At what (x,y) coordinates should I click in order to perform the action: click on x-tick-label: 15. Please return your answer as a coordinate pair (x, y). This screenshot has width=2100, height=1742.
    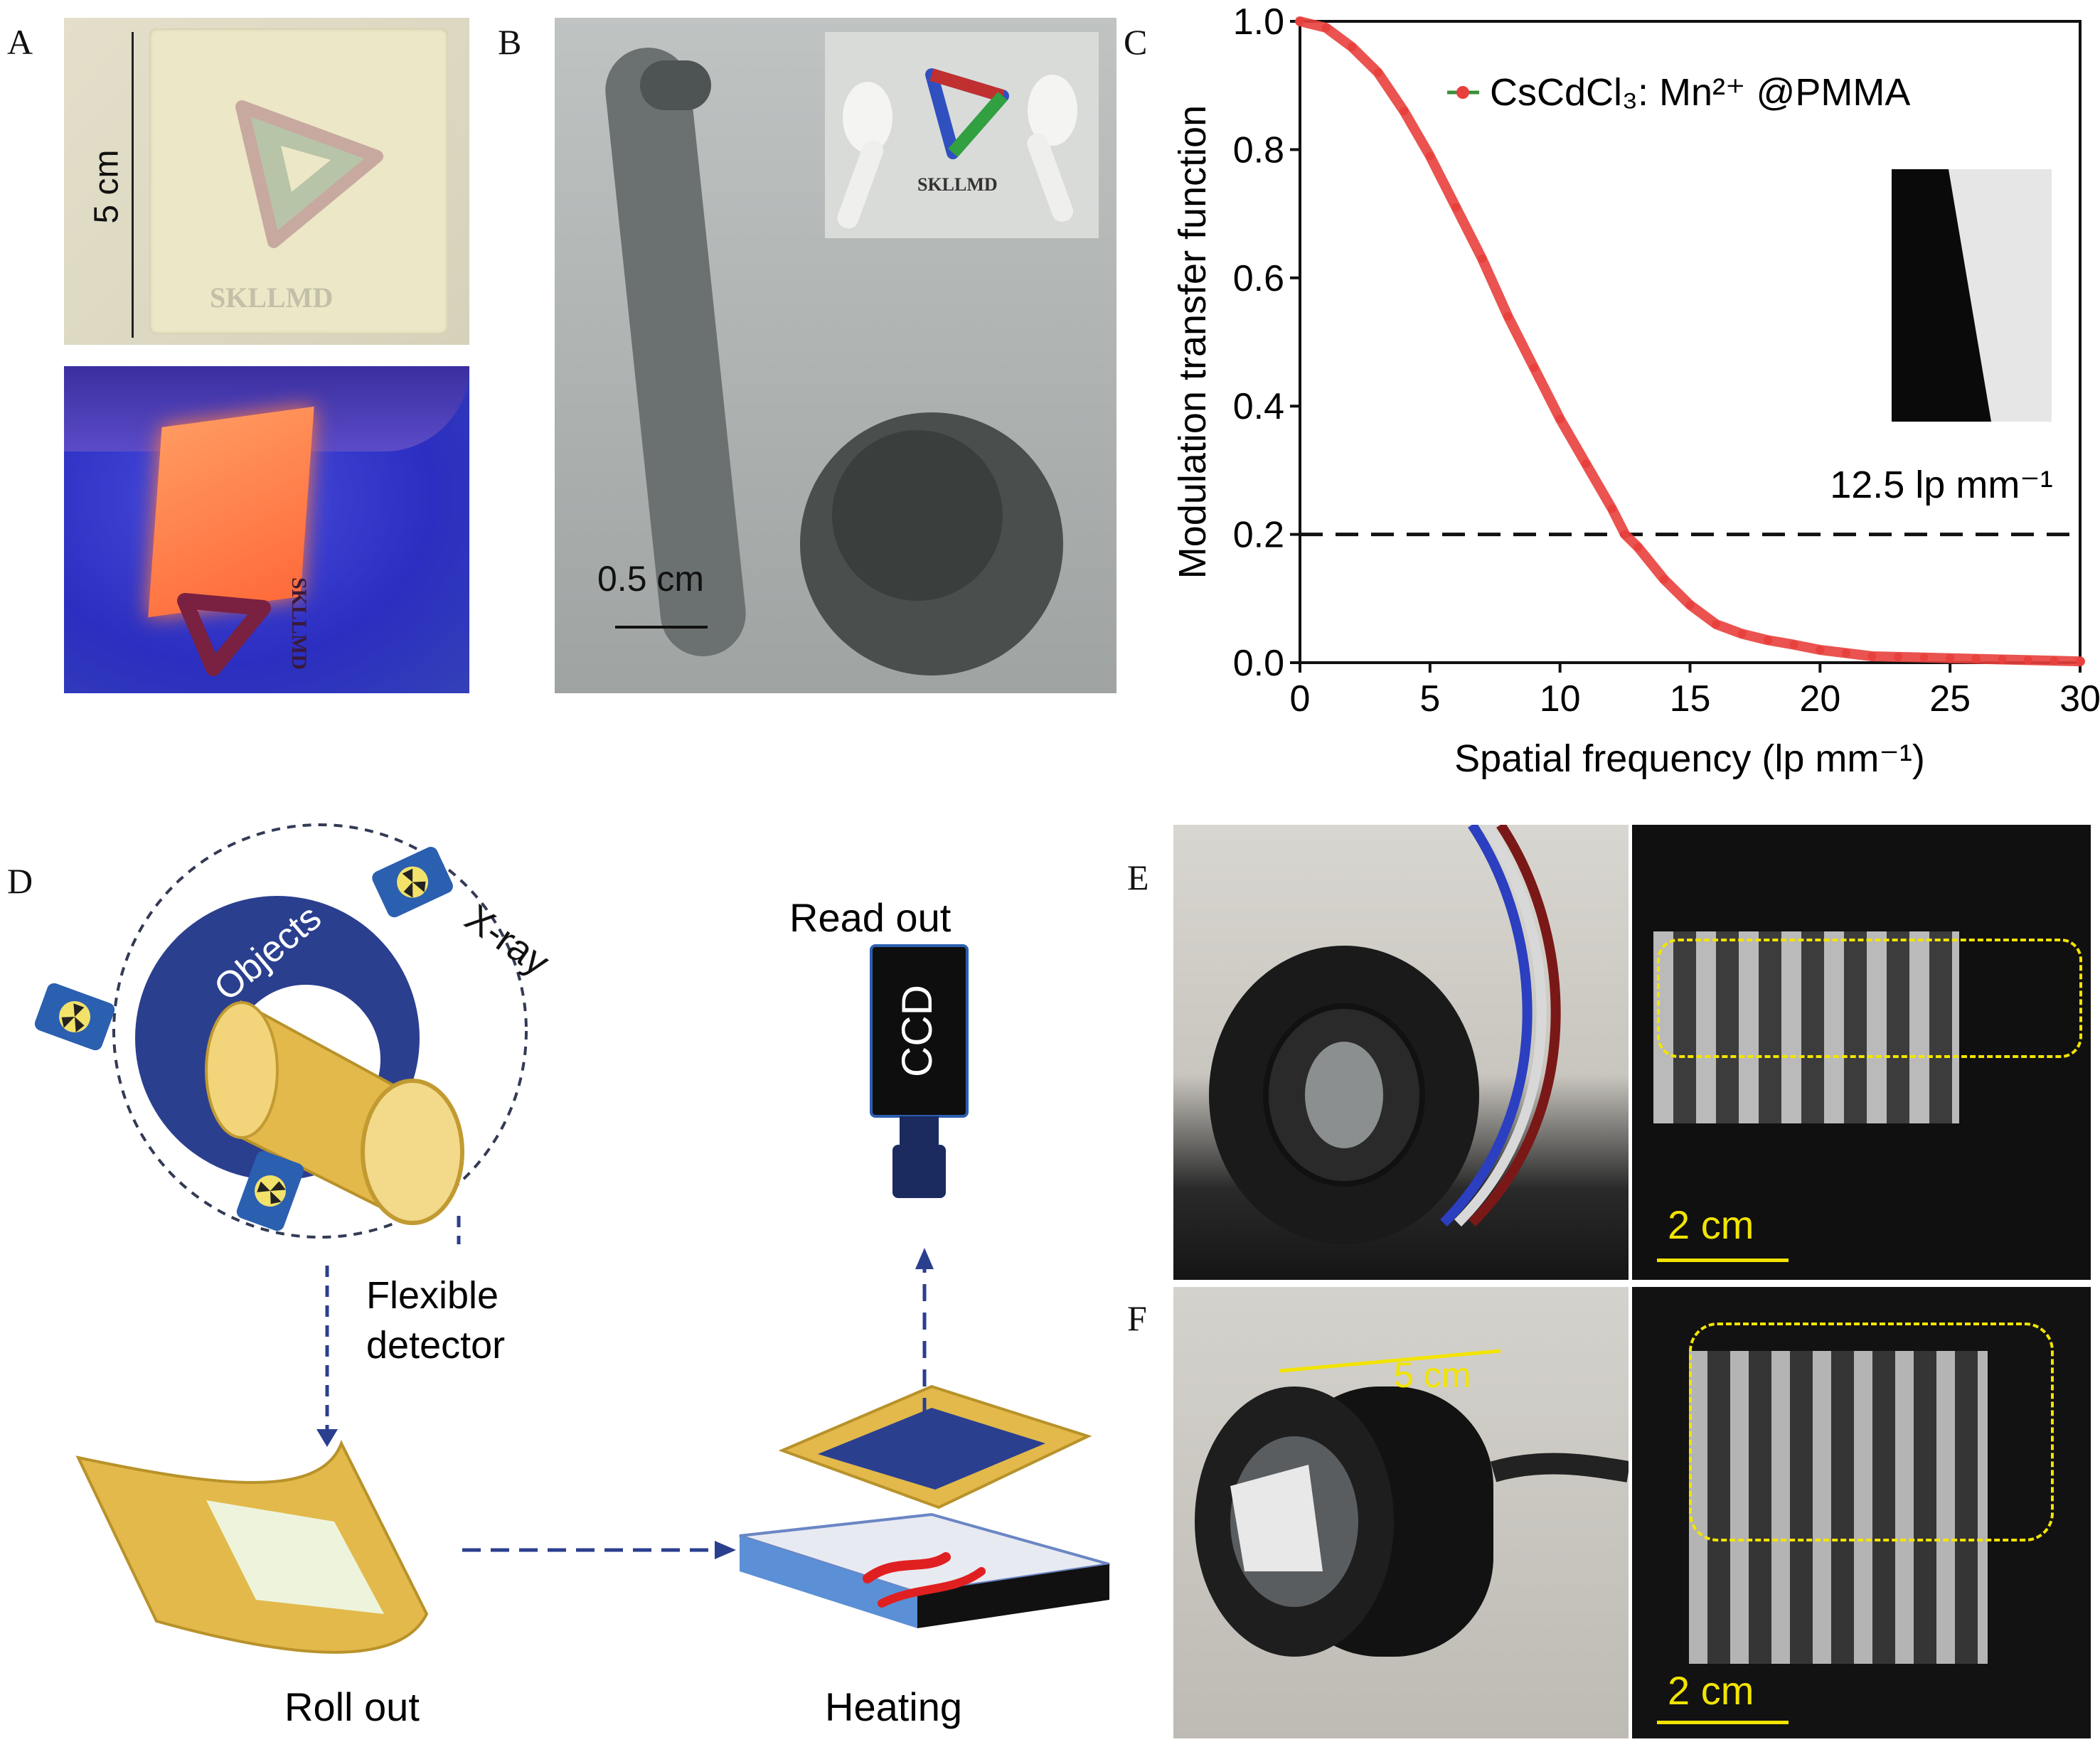
    Looking at the image, I should click on (1690, 699).